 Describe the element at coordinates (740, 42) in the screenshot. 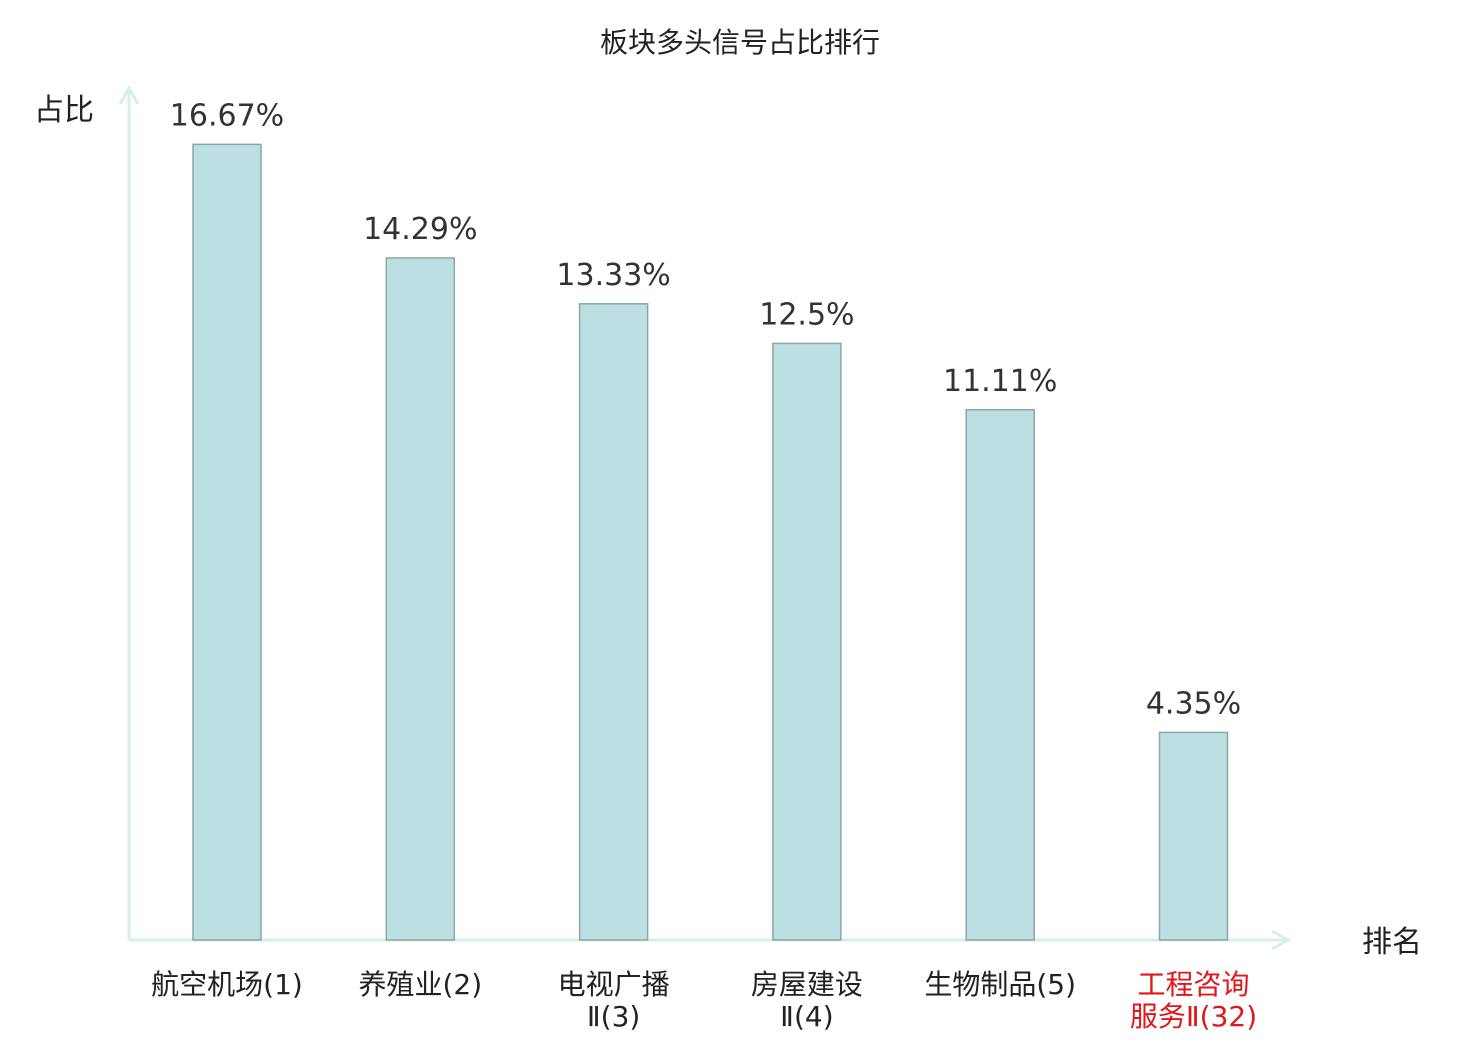

I see `chart-title: 板块多头信号占比排行` at that location.